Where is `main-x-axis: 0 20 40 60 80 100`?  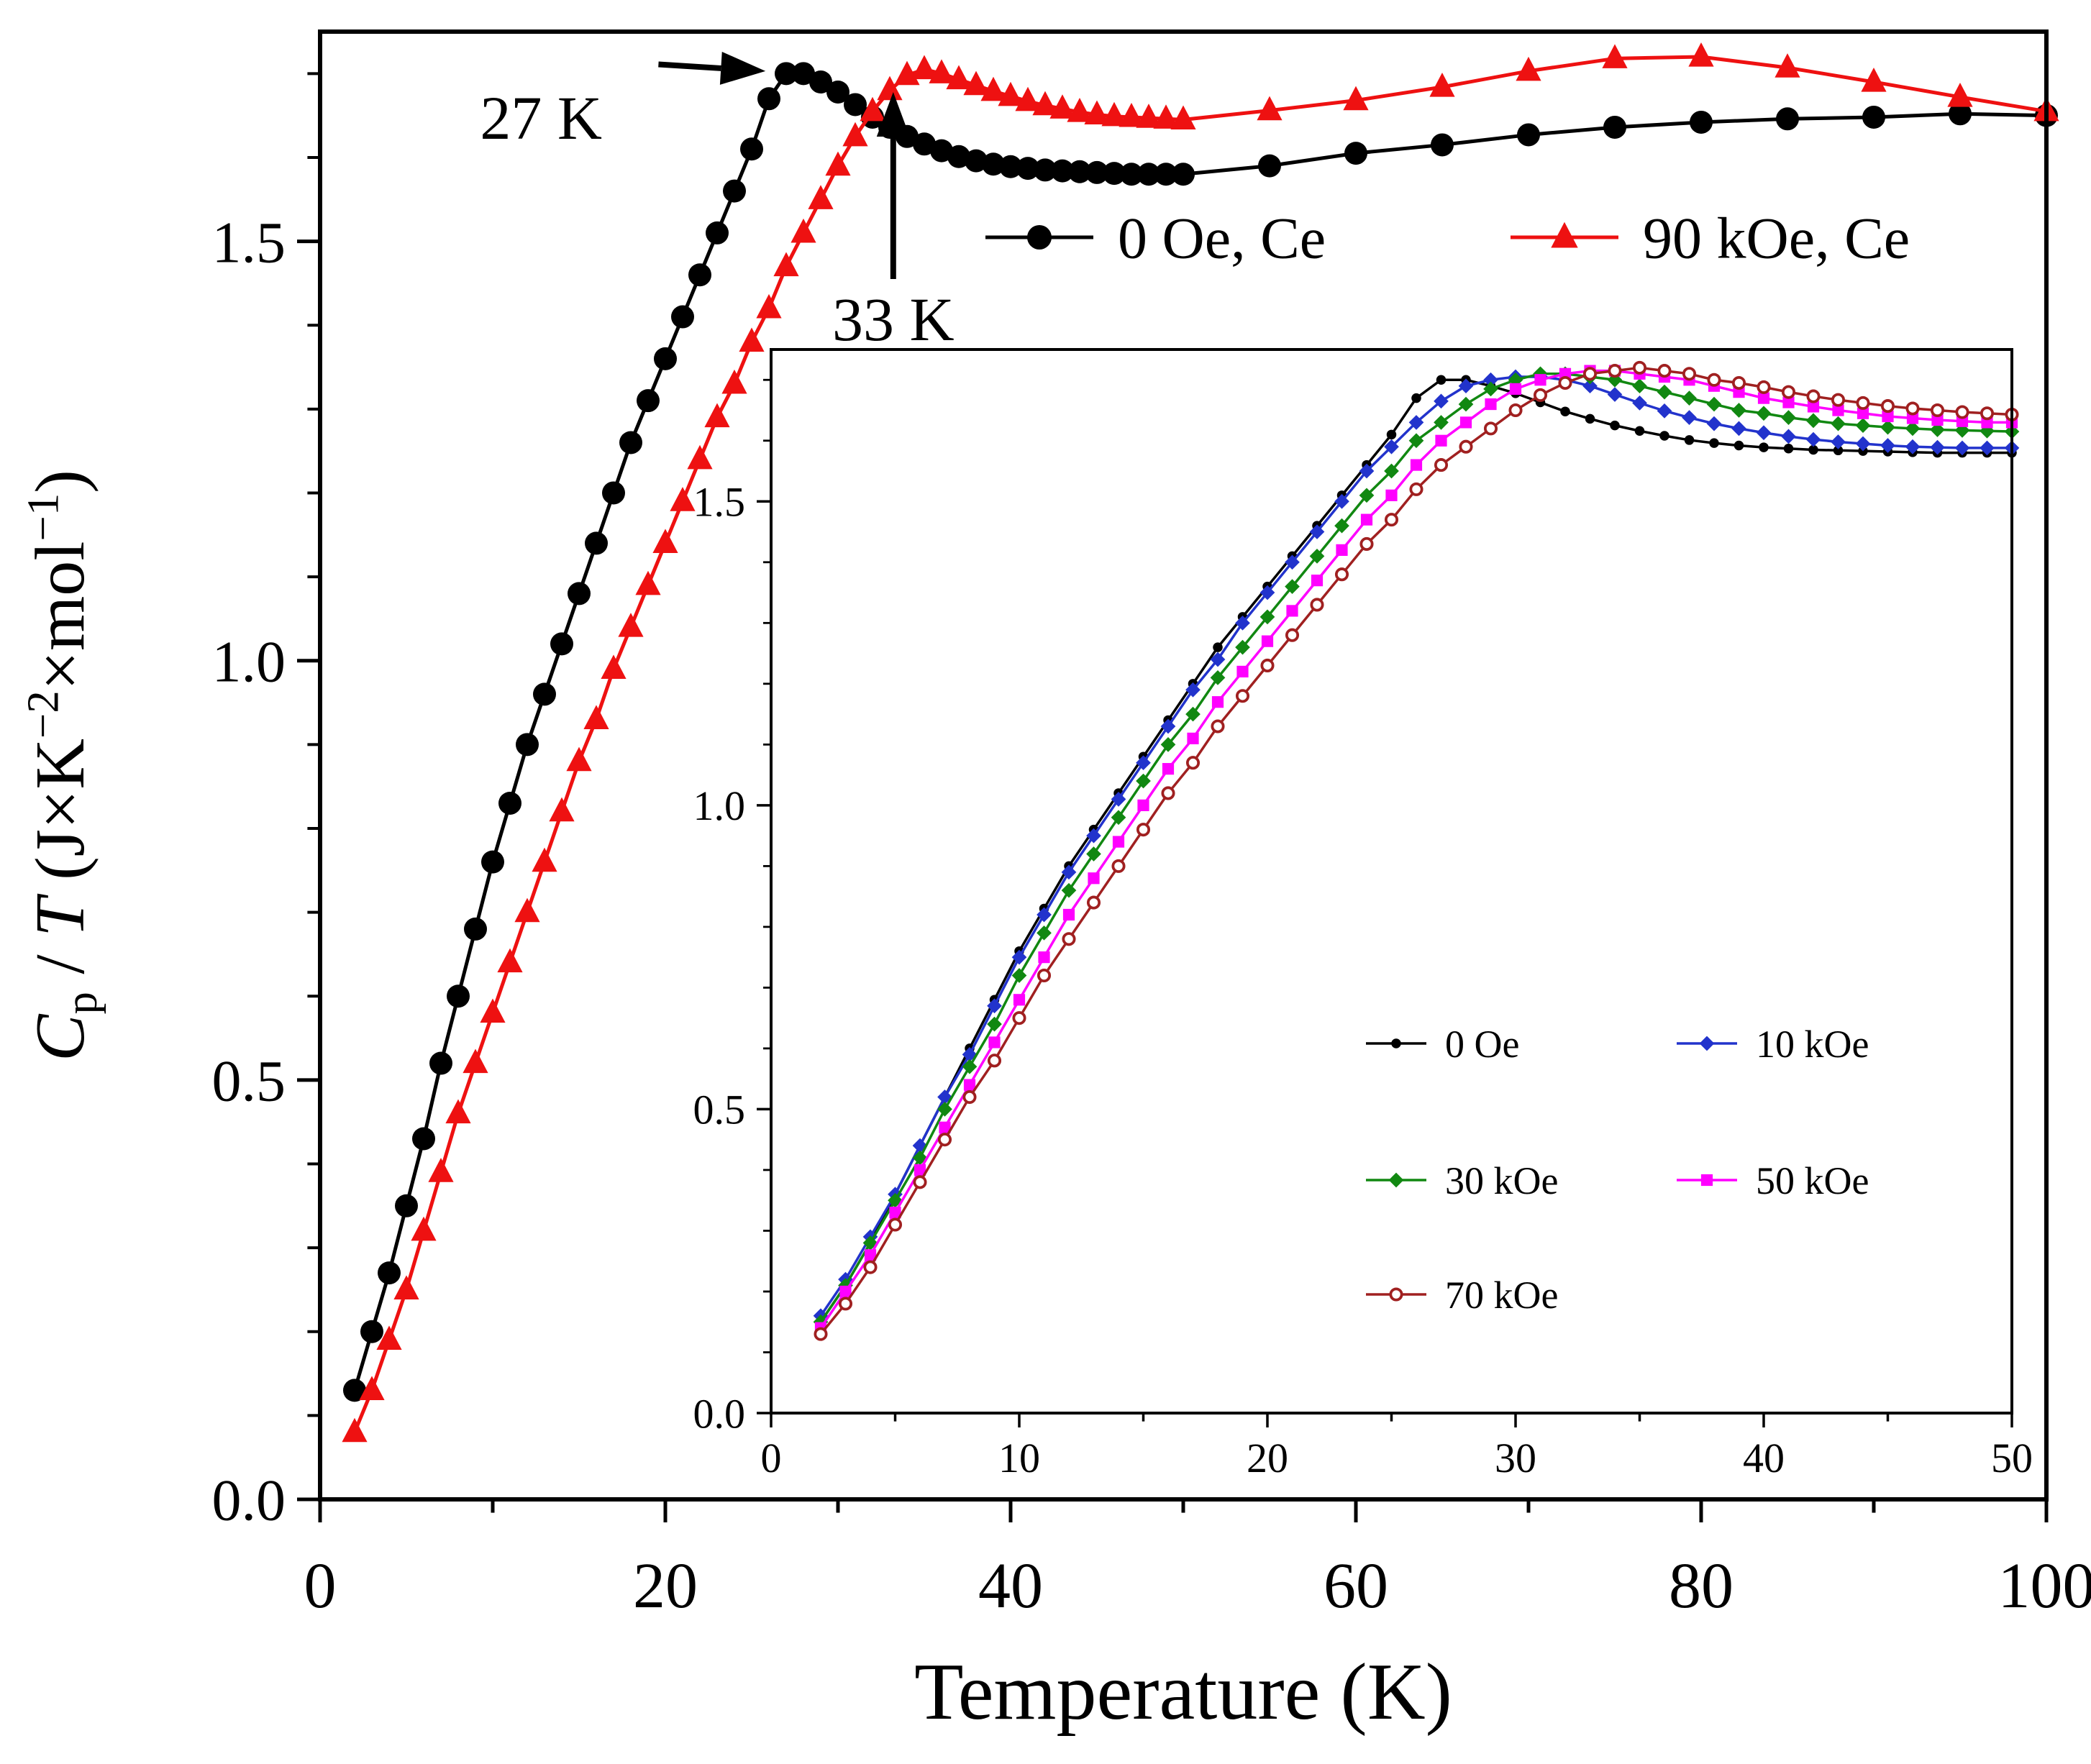 main-x-axis: 0 20 40 60 80 100 is located at coordinates (1197, 1560).